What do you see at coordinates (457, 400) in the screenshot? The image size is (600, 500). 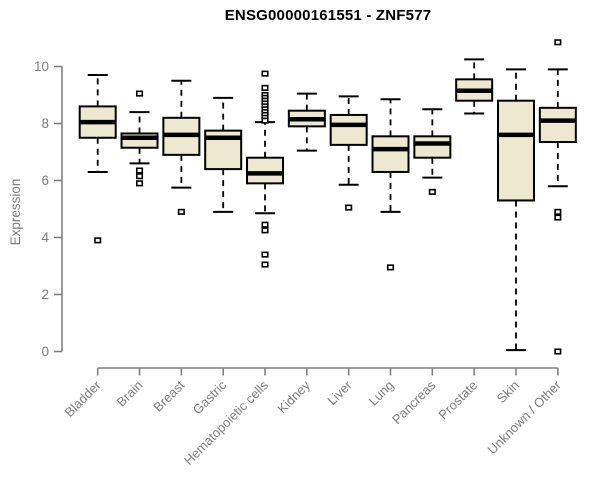 I see `x-category-label: Prostate` at bounding box center [457, 400].